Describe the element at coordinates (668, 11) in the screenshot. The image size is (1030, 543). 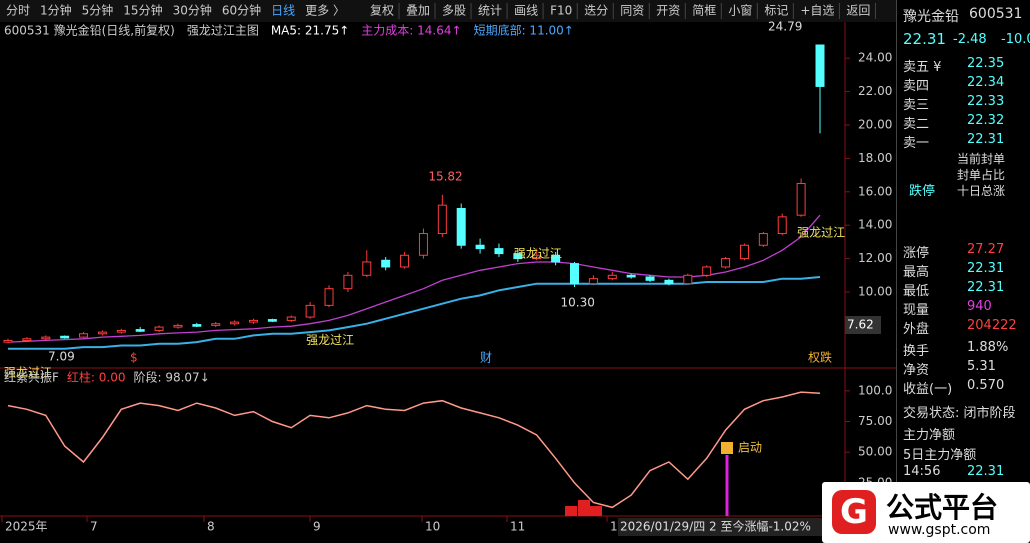
I see `tool-button: 开资` at that location.